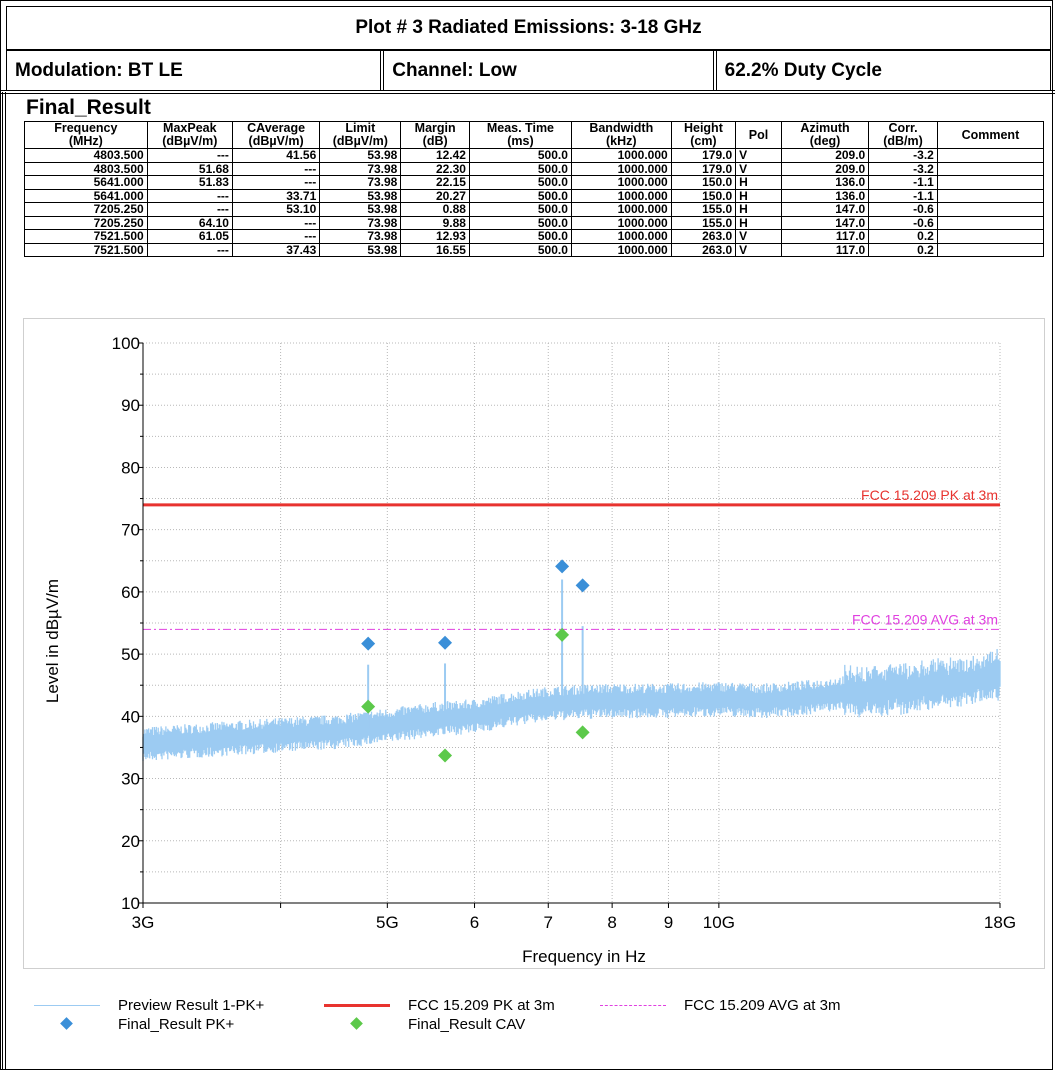 Image resolution: width=1055 pixels, height=1072 pixels. I want to click on table-cell: 0.88, so click(435, 209).